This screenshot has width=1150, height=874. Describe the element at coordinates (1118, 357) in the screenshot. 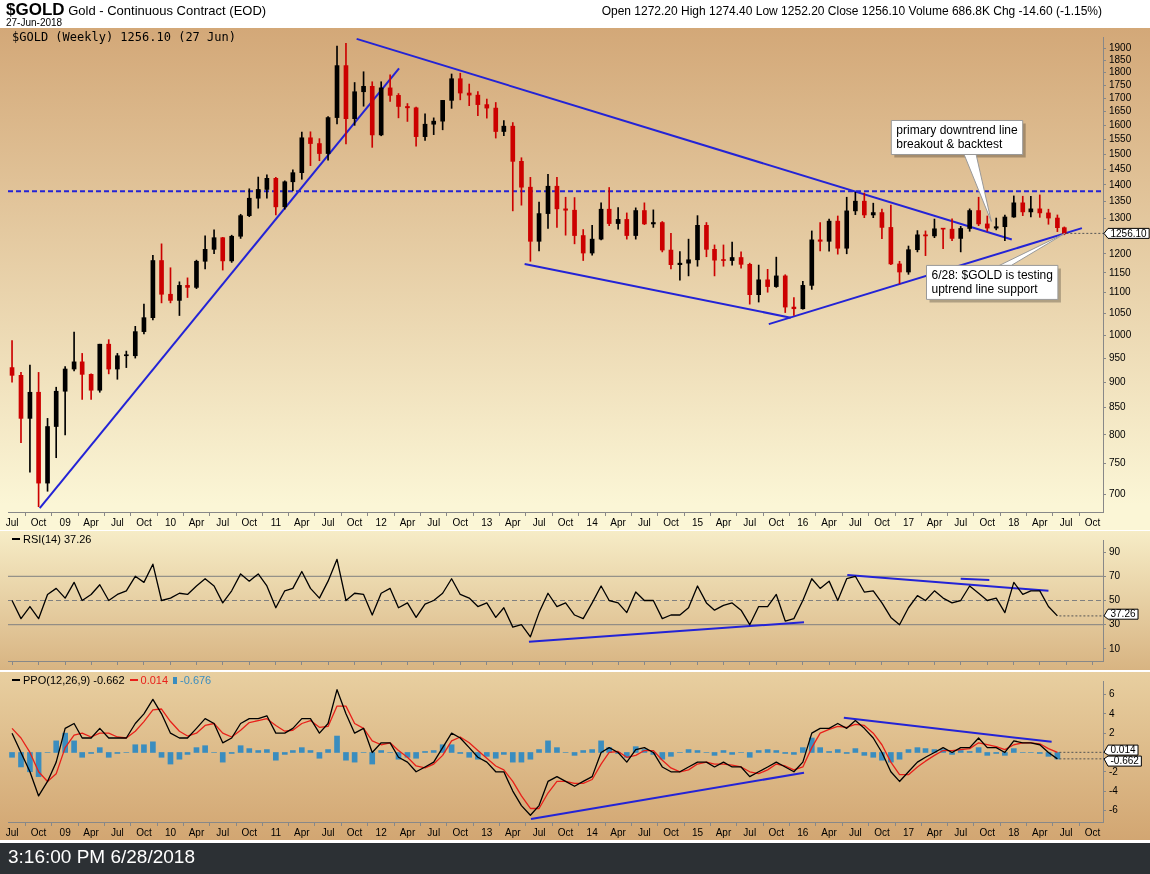

I see `y-tick-label: 950` at that location.